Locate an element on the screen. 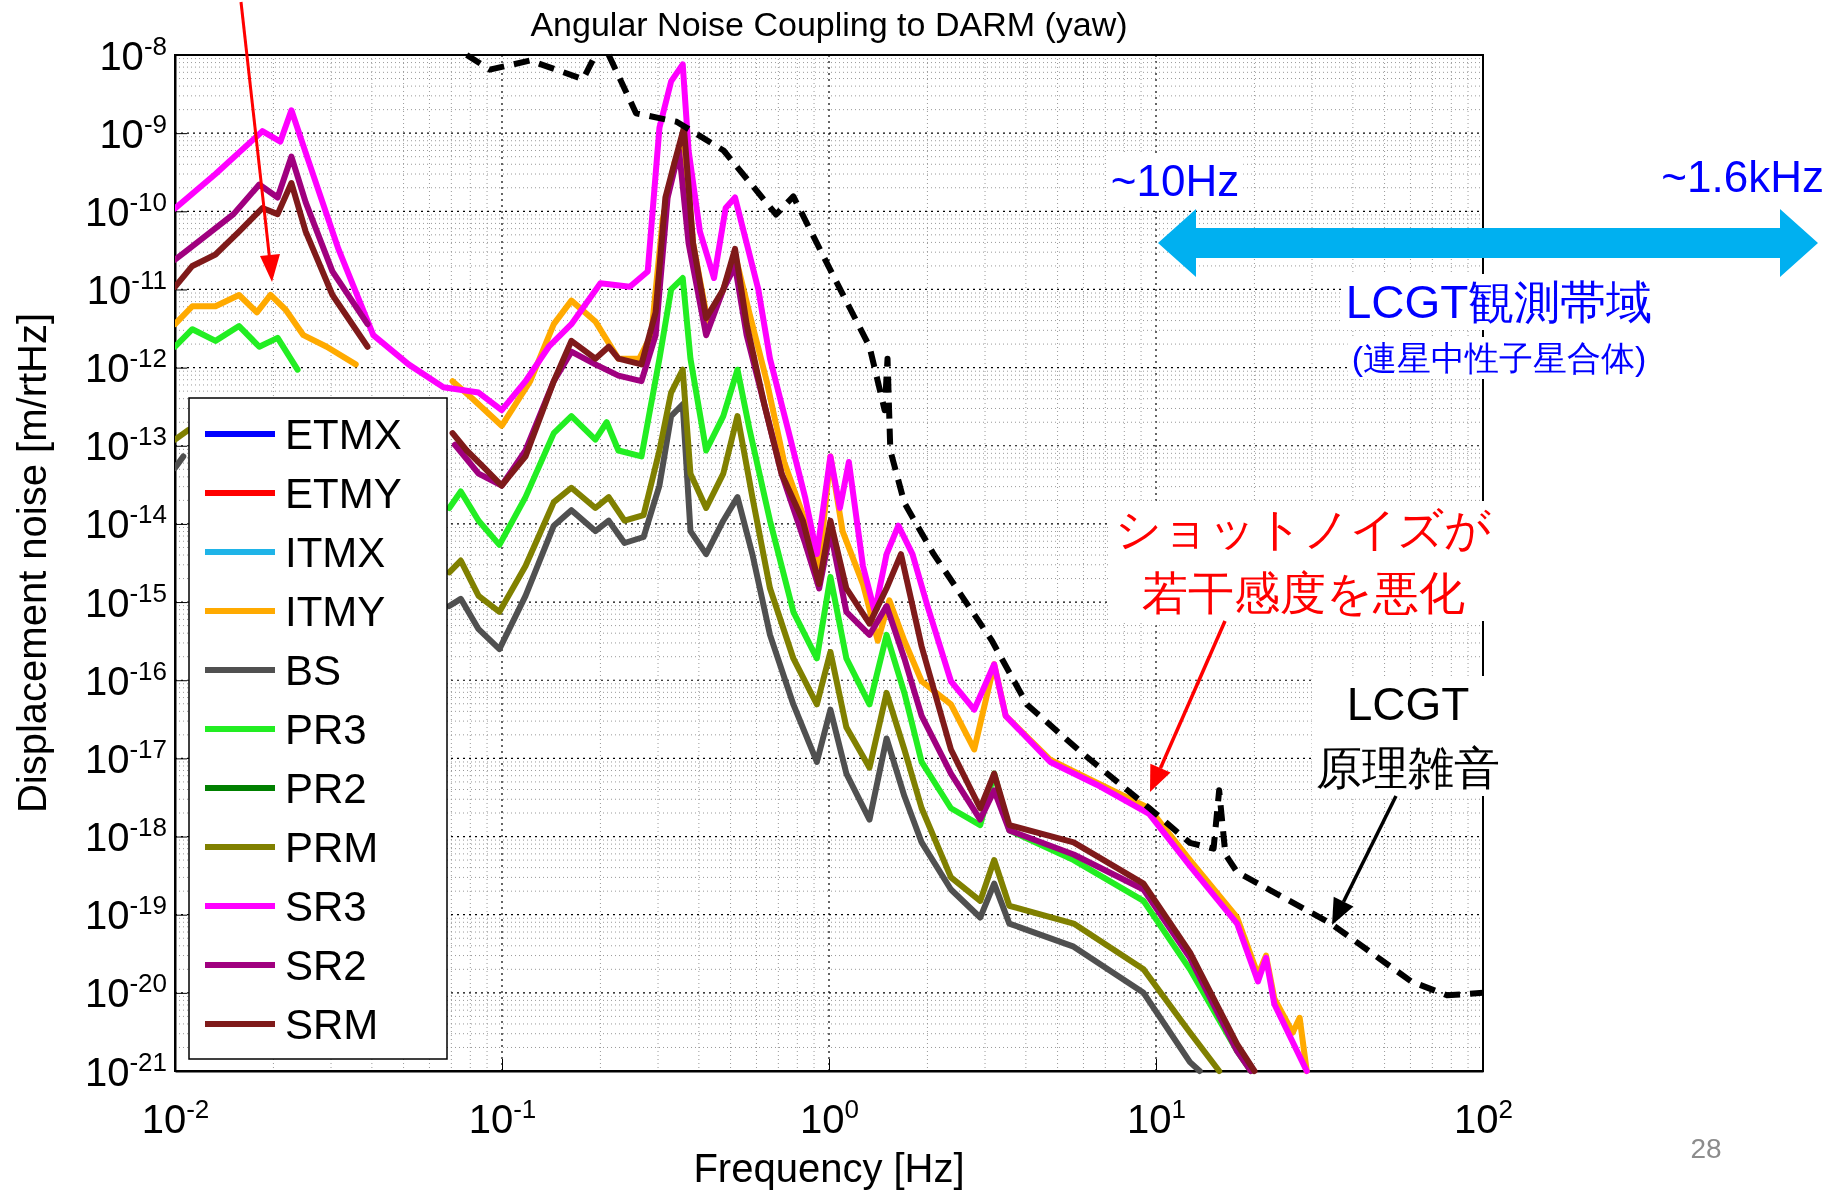  text: ~1.6kHz is located at coordinates (1742, 176).